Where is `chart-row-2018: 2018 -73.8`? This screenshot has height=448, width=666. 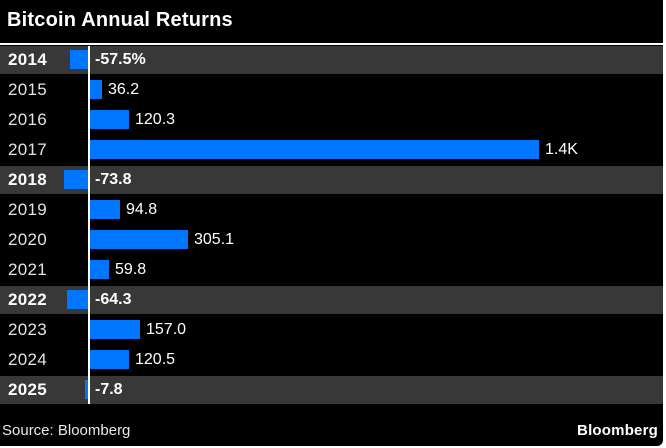
chart-row-2018: 2018 -73.8 is located at coordinates (331, 180).